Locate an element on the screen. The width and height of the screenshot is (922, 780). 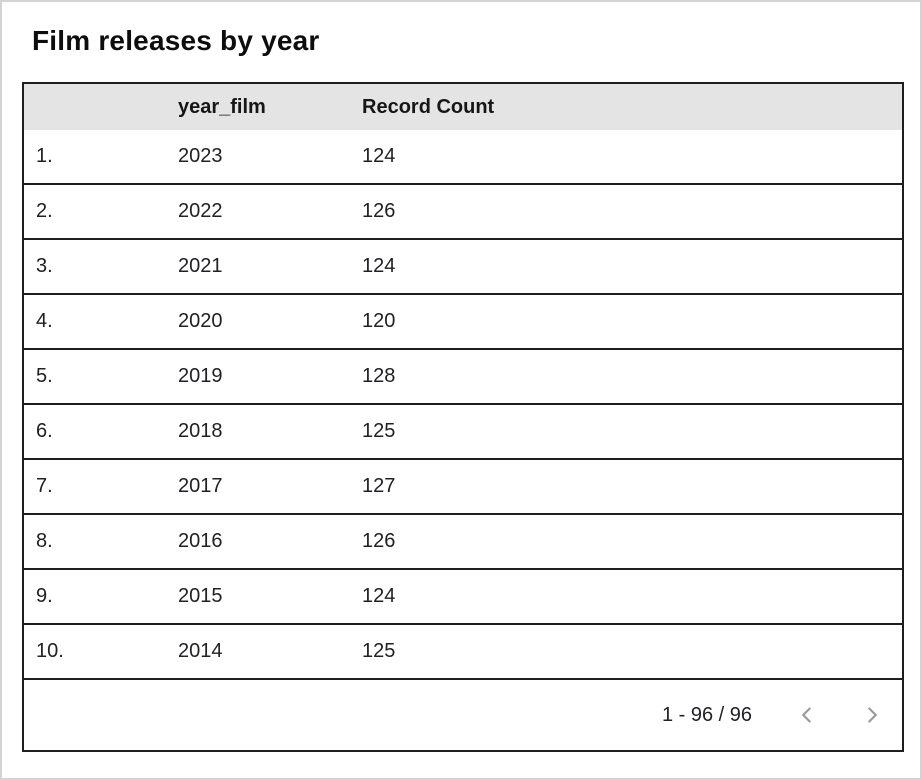
year-film-cell: 2015 is located at coordinates (200, 596).